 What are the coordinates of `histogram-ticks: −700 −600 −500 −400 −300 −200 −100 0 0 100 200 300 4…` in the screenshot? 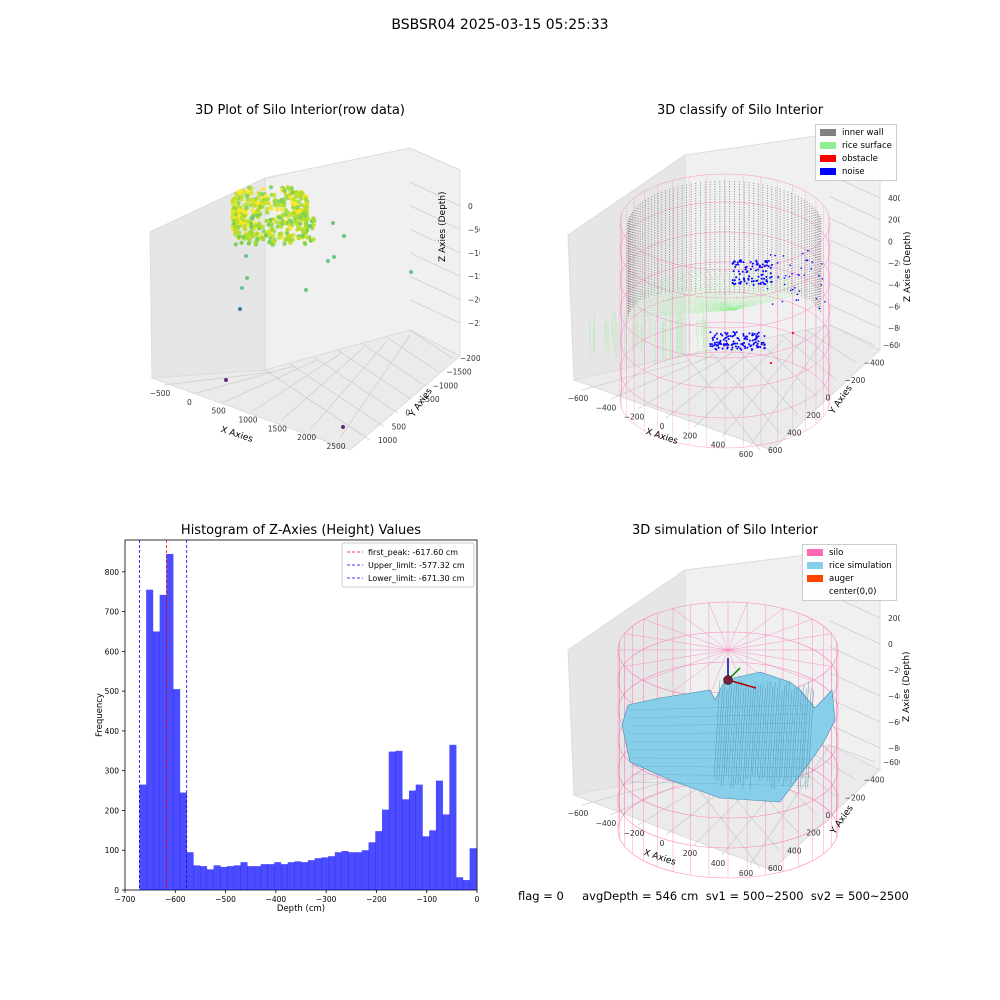 It's located at (292, 736).